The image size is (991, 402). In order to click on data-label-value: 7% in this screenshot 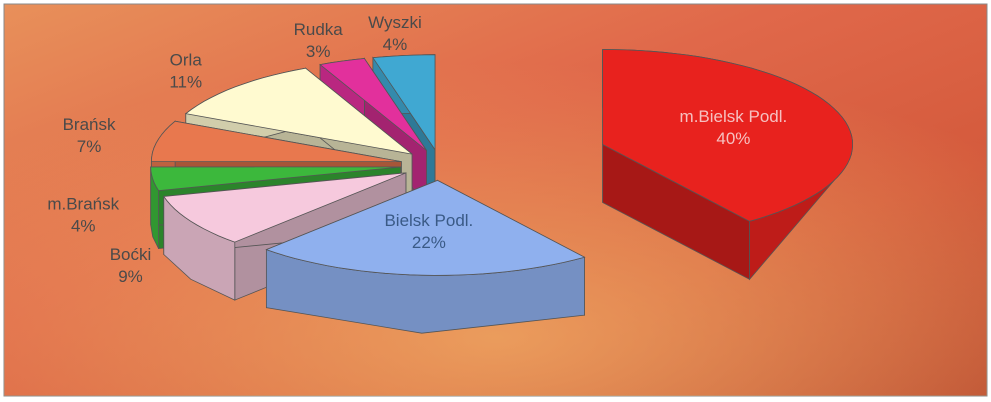, I will do `click(89, 146)`.